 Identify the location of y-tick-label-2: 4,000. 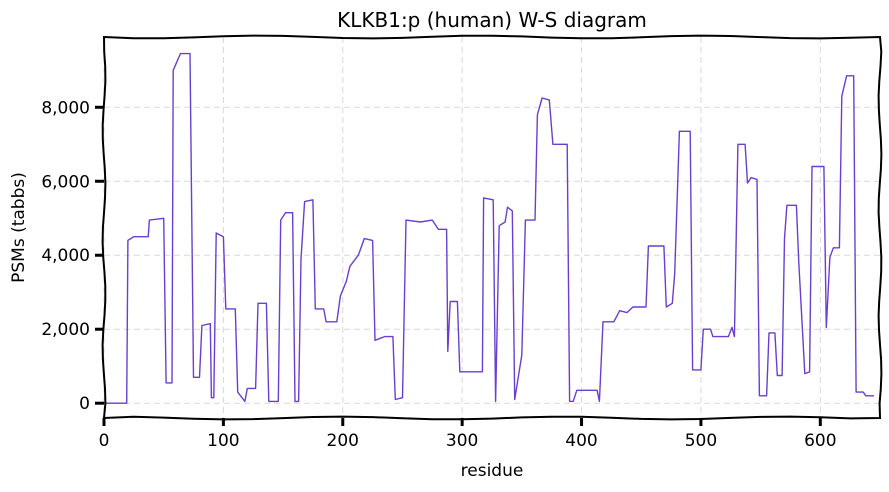
(65, 256).